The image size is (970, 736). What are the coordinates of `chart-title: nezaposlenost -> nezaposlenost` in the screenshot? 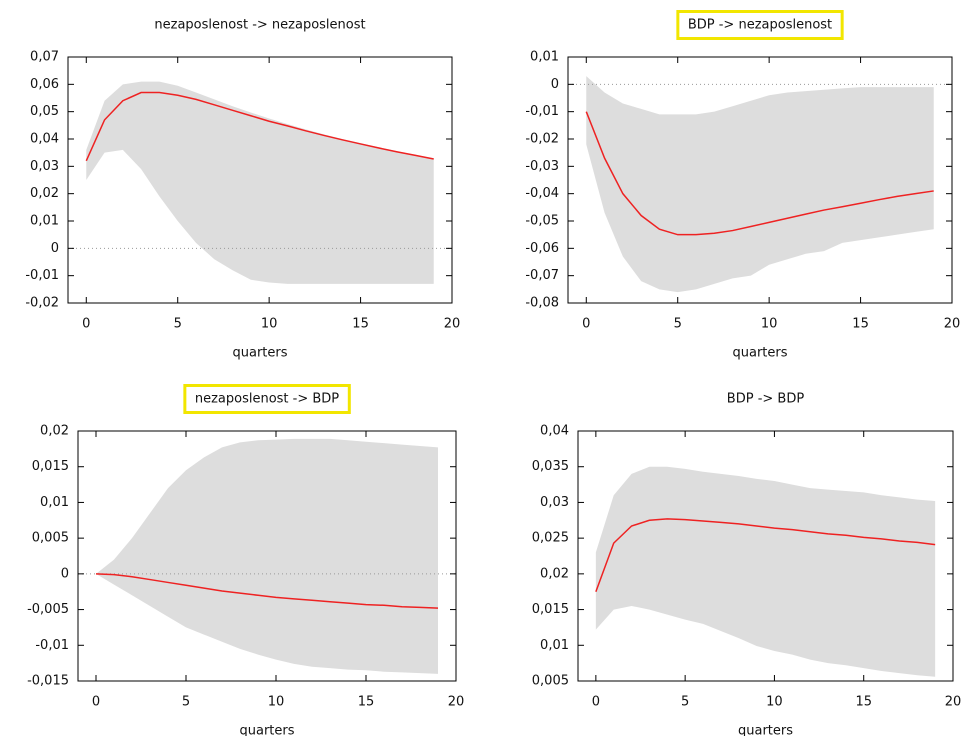 It's located at (259, 25).